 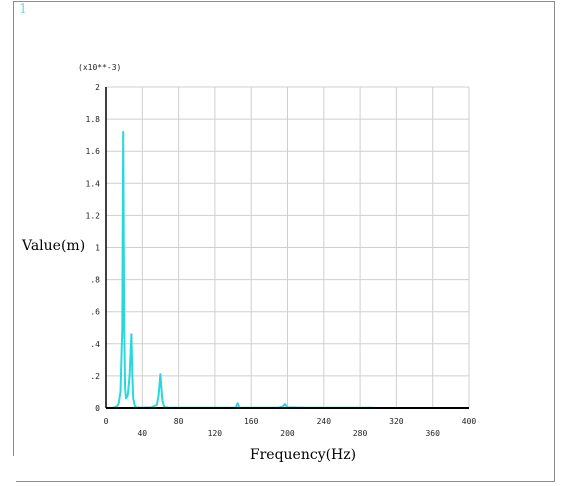 I want to click on y-tick-label: 2, so click(x=97, y=87).